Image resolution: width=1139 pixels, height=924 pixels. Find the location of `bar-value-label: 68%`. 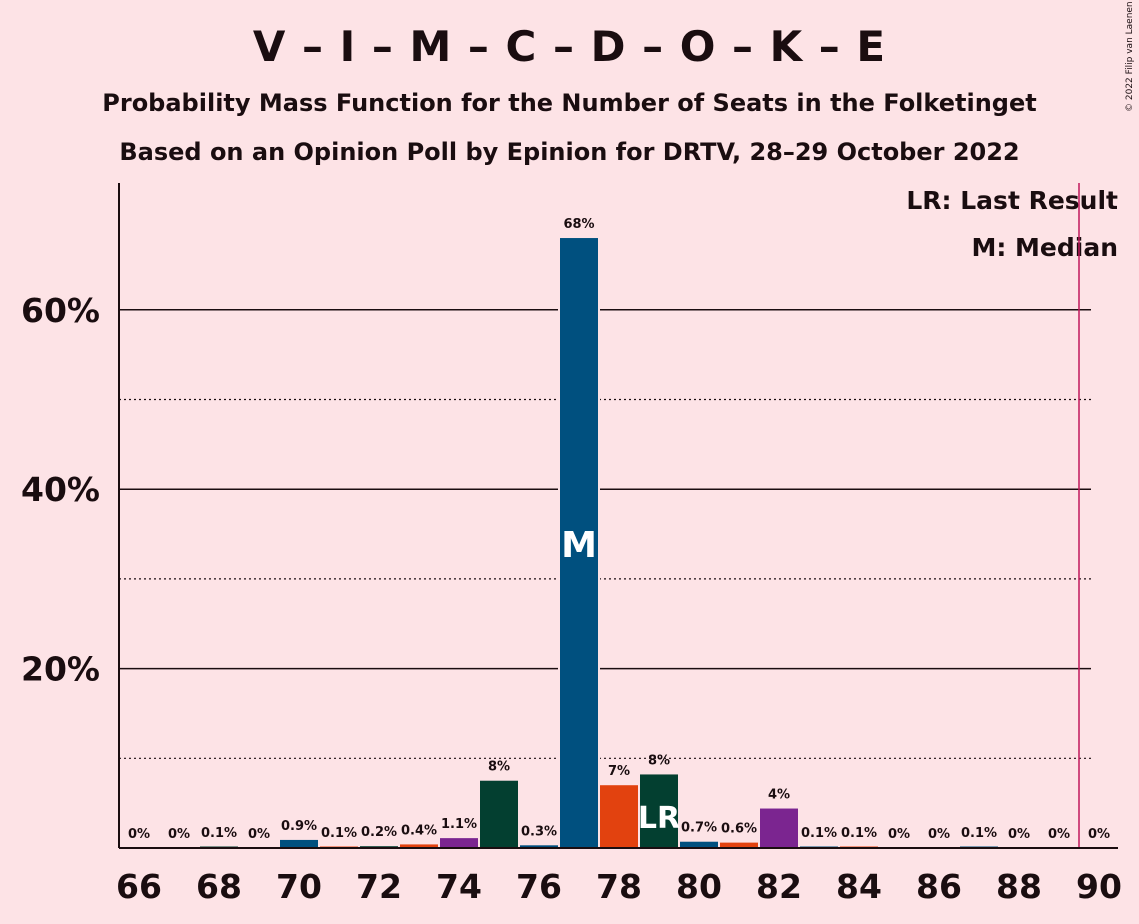

bar-value-label: 68% is located at coordinates (578, 224).